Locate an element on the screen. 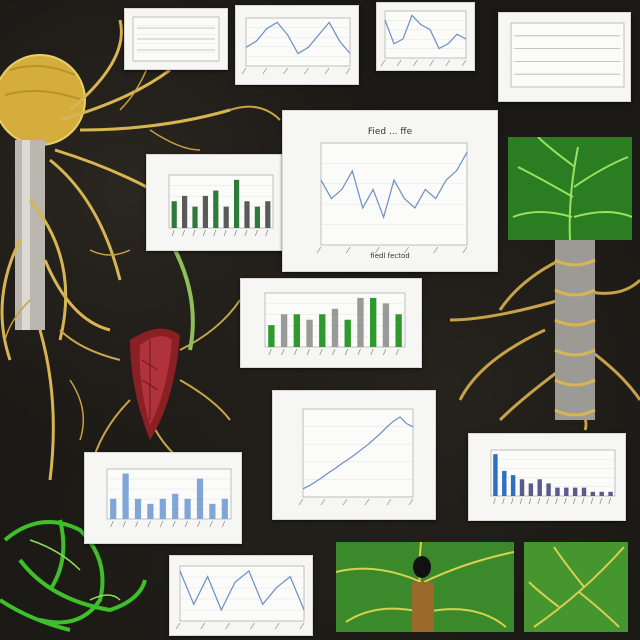  chart-panel: Fied ... ffe fiedl fectod is located at coordinates (390, 191).